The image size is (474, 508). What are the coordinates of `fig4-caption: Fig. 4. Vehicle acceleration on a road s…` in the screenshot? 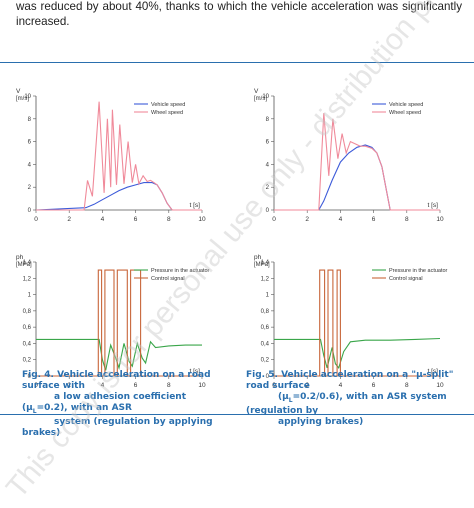 It's located at (127, 404).